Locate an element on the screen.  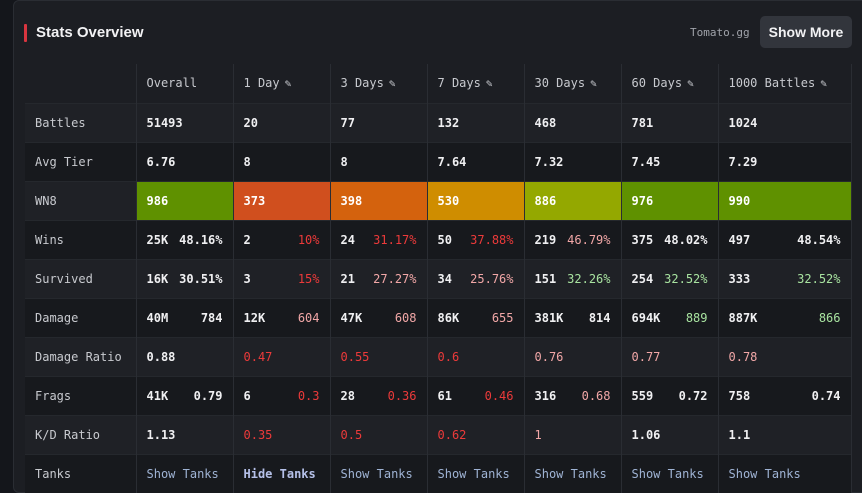
show-more-button: Show More is located at coordinates (806, 32).